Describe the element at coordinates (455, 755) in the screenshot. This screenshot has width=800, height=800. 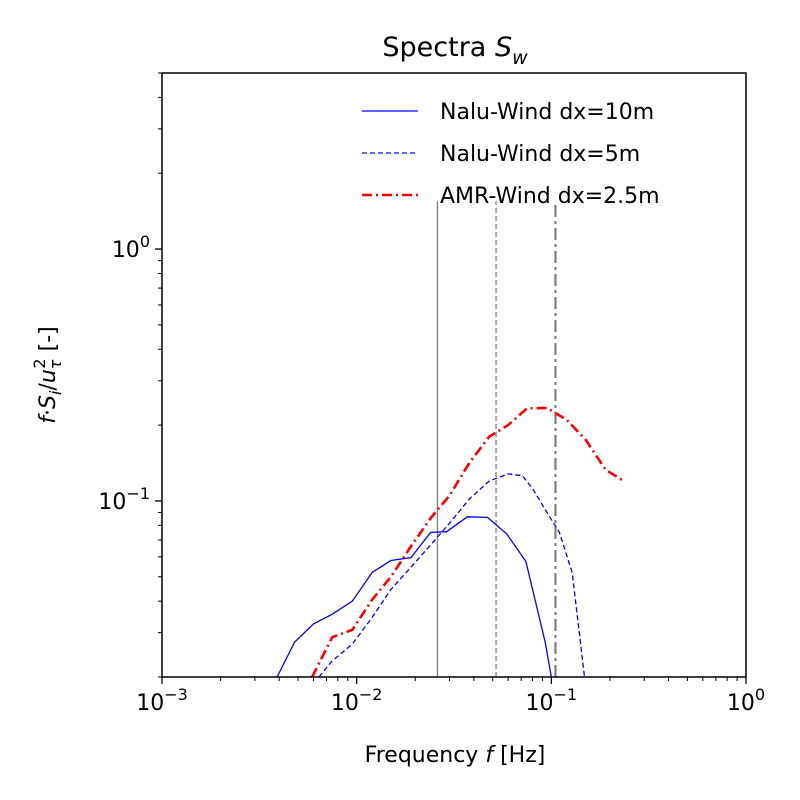
I see `x-axis-title: Frequency f [Hz]` at that location.